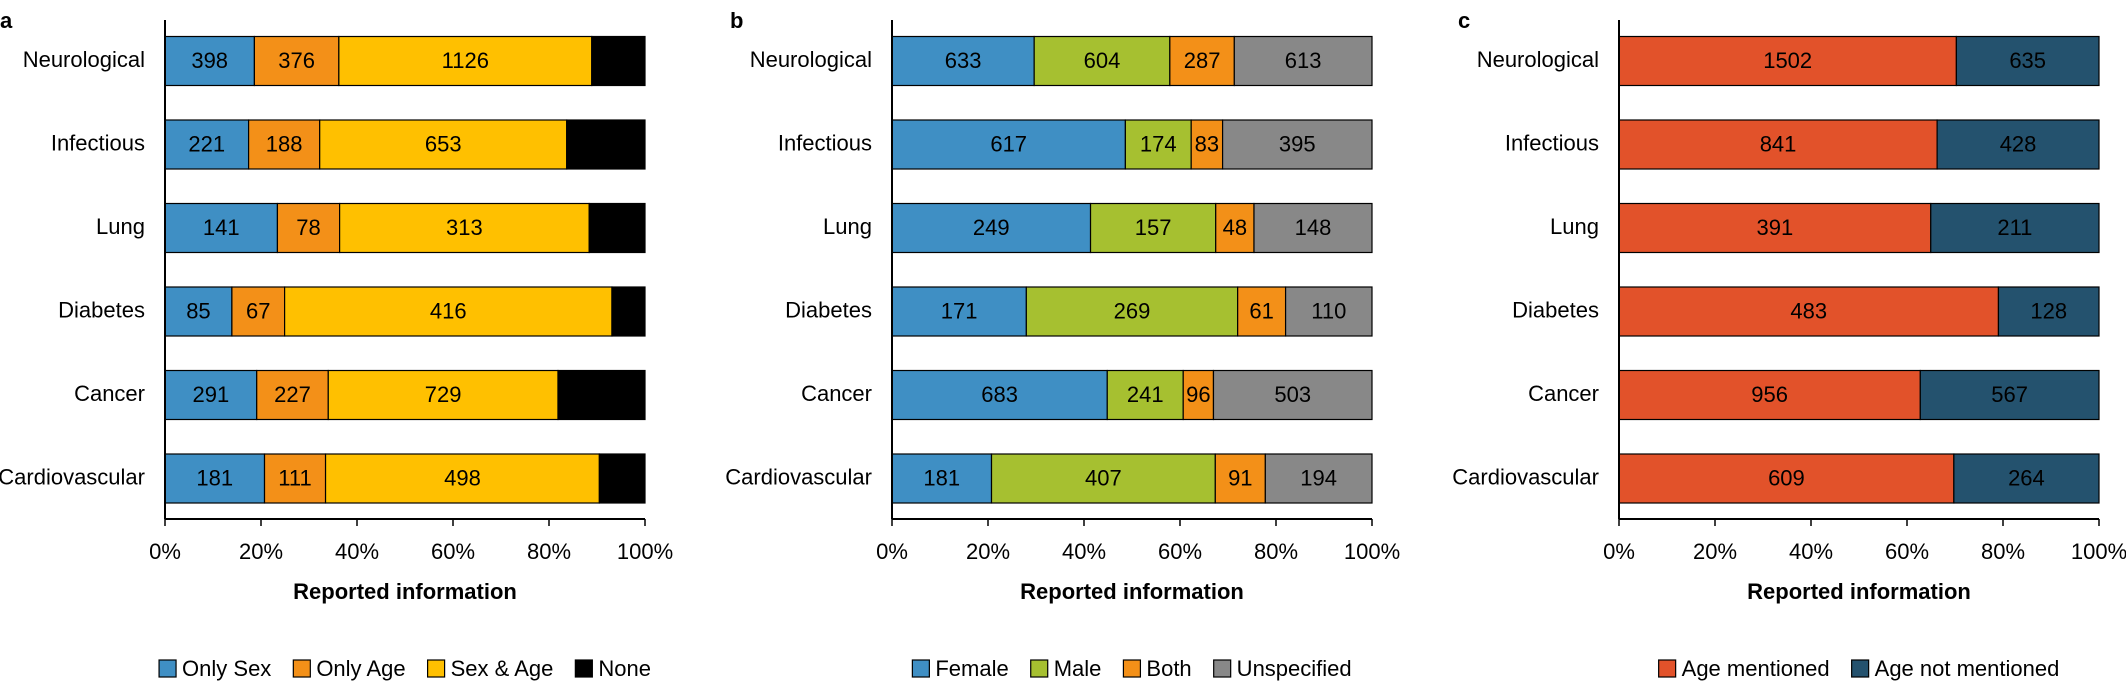 The height and width of the screenshot is (682, 2126). I want to click on legend: Female Male Both Unspecified, so click(1131, 668).